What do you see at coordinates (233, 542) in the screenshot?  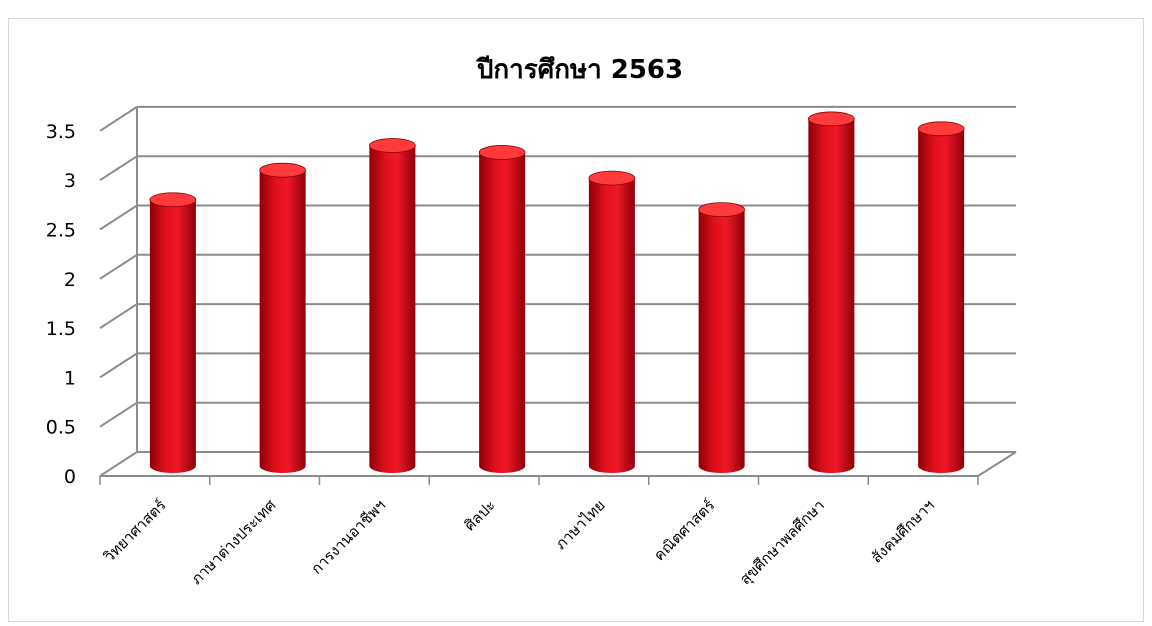 I see `x-category-label: ภาษาต่างประเทศ` at bounding box center [233, 542].